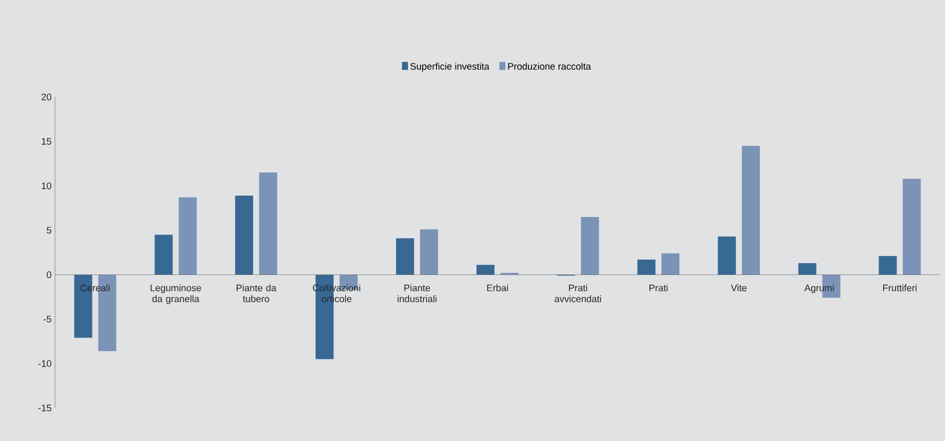  Describe the element at coordinates (738, 288) in the screenshot. I see `x-tick-label: Vite` at that location.